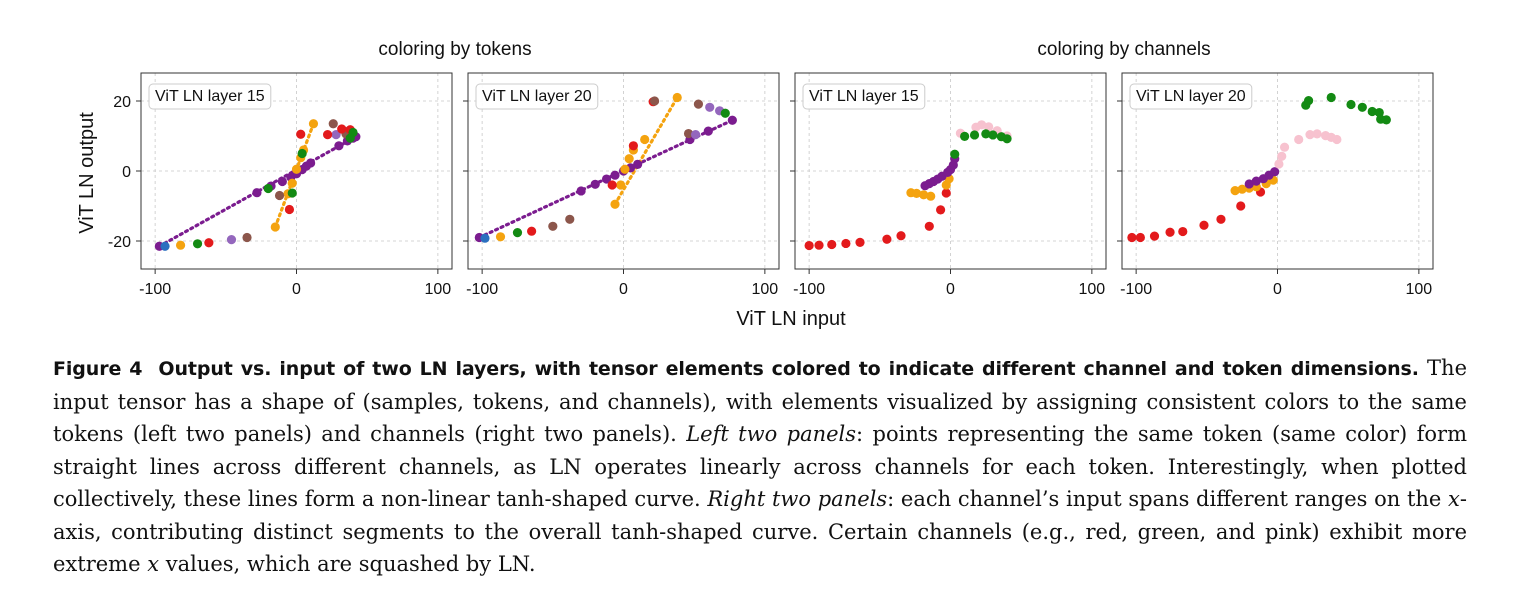 Image resolution: width=1520 pixels, height=609 pixels. What do you see at coordinates (347, 564) in the screenshot?
I see `caption-sentence-3c: values, which are squashed by LN.` at bounding box center [347, 564].